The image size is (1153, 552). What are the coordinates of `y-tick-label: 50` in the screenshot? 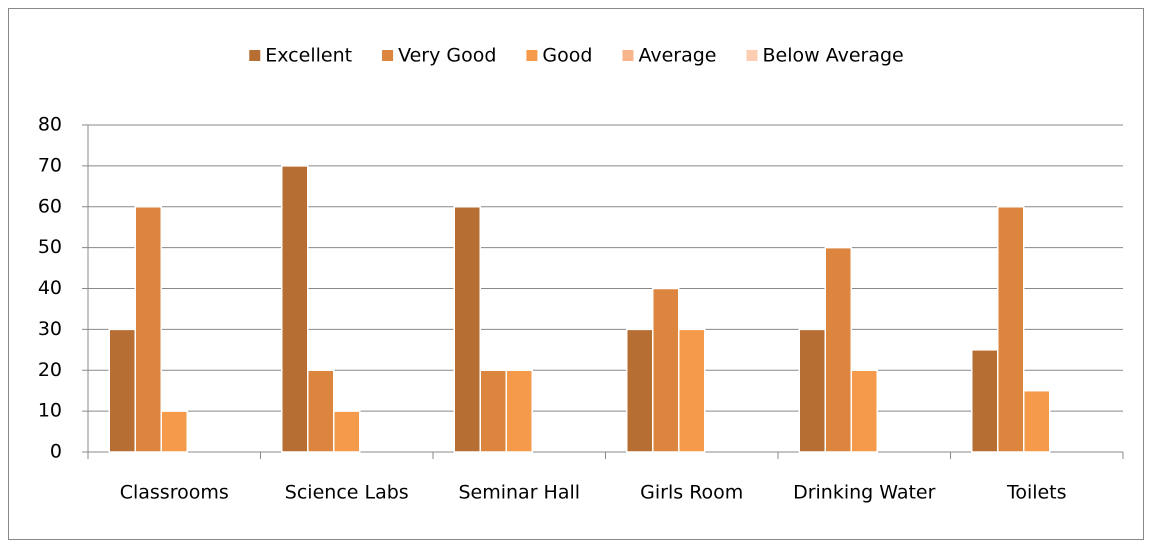 It's located at (50, 247).